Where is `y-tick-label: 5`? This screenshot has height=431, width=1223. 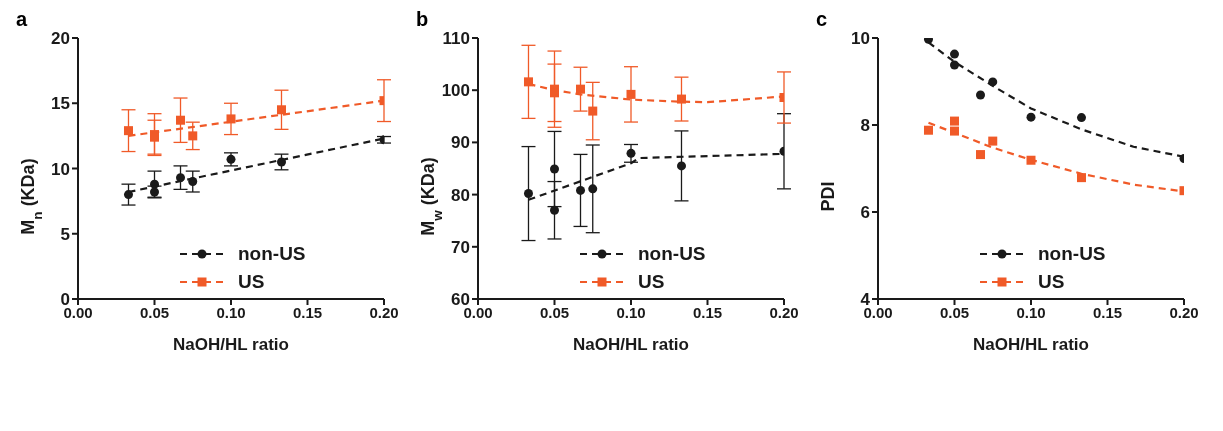
y-tick-label: 5 is located at coordinates (65, 234).